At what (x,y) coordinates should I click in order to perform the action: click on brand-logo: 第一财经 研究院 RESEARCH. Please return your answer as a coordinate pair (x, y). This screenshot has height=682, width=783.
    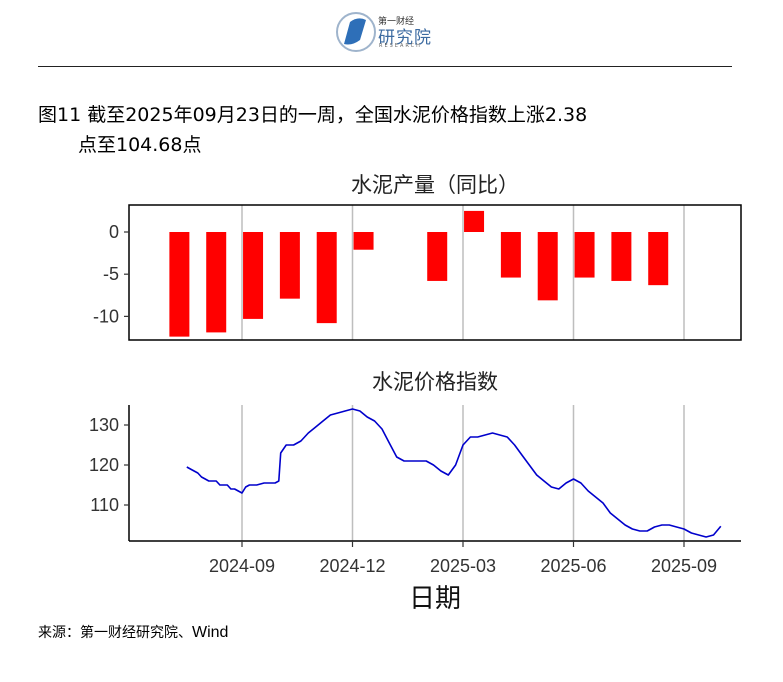
    Looking at the image, I should click on (392, 31).